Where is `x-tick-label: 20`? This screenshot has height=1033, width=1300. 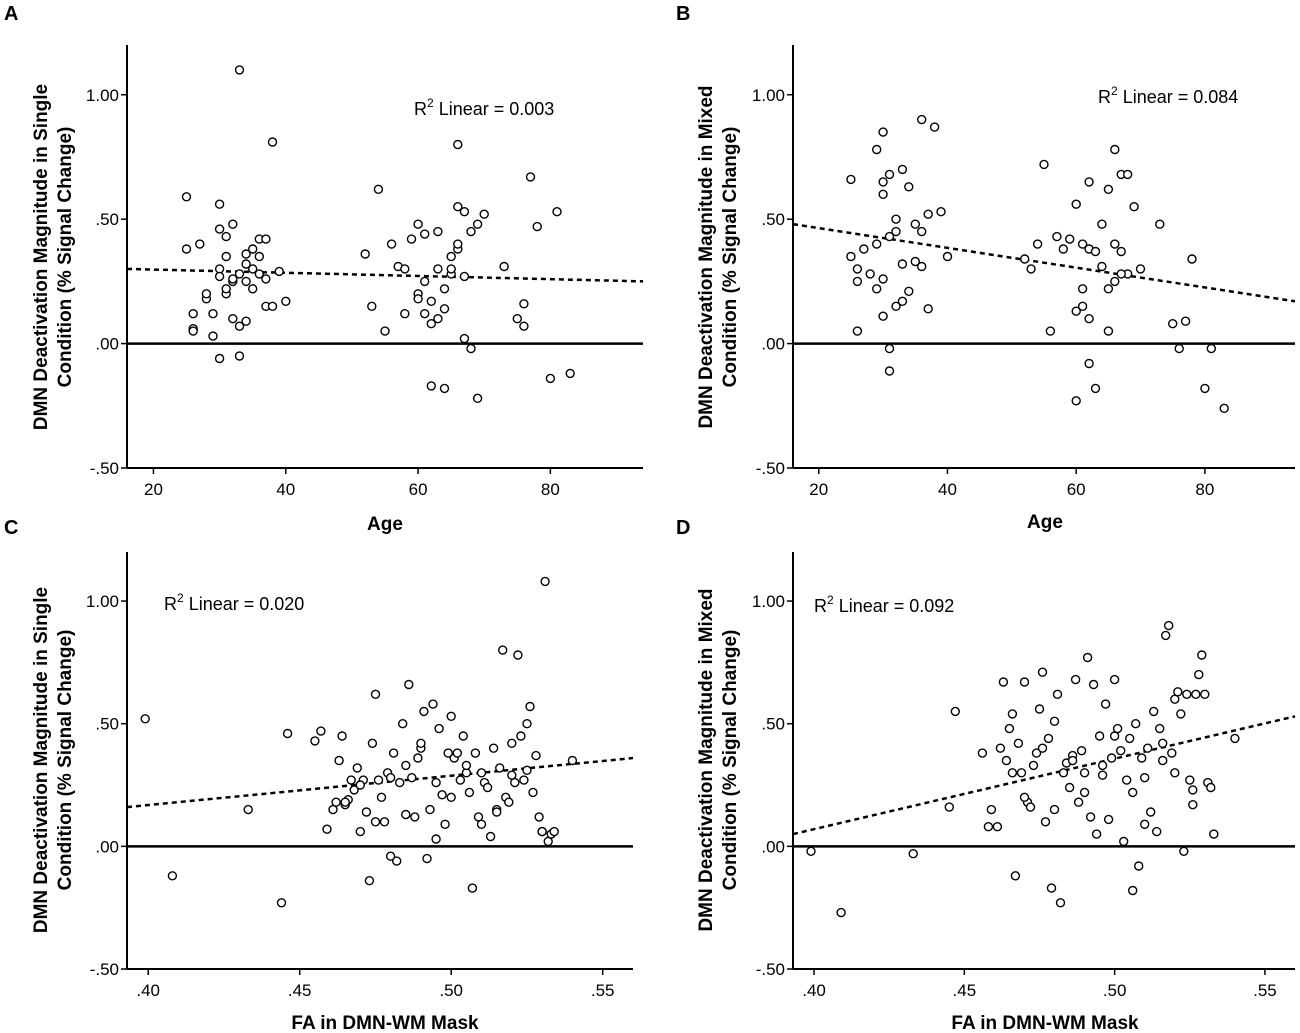 x-tick-label: 20 is located at coordinates (818, 489).